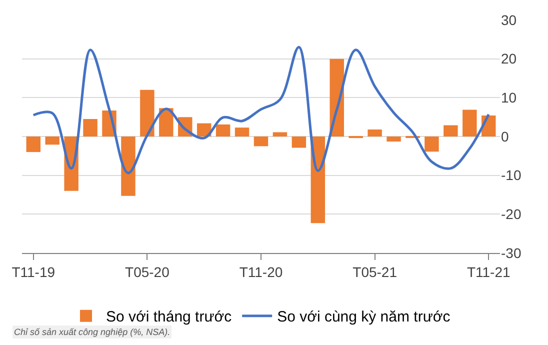  Describe the element at coordinates (261, 272) in the screenshot. I see `x-tick-label: T11-20` at that location.